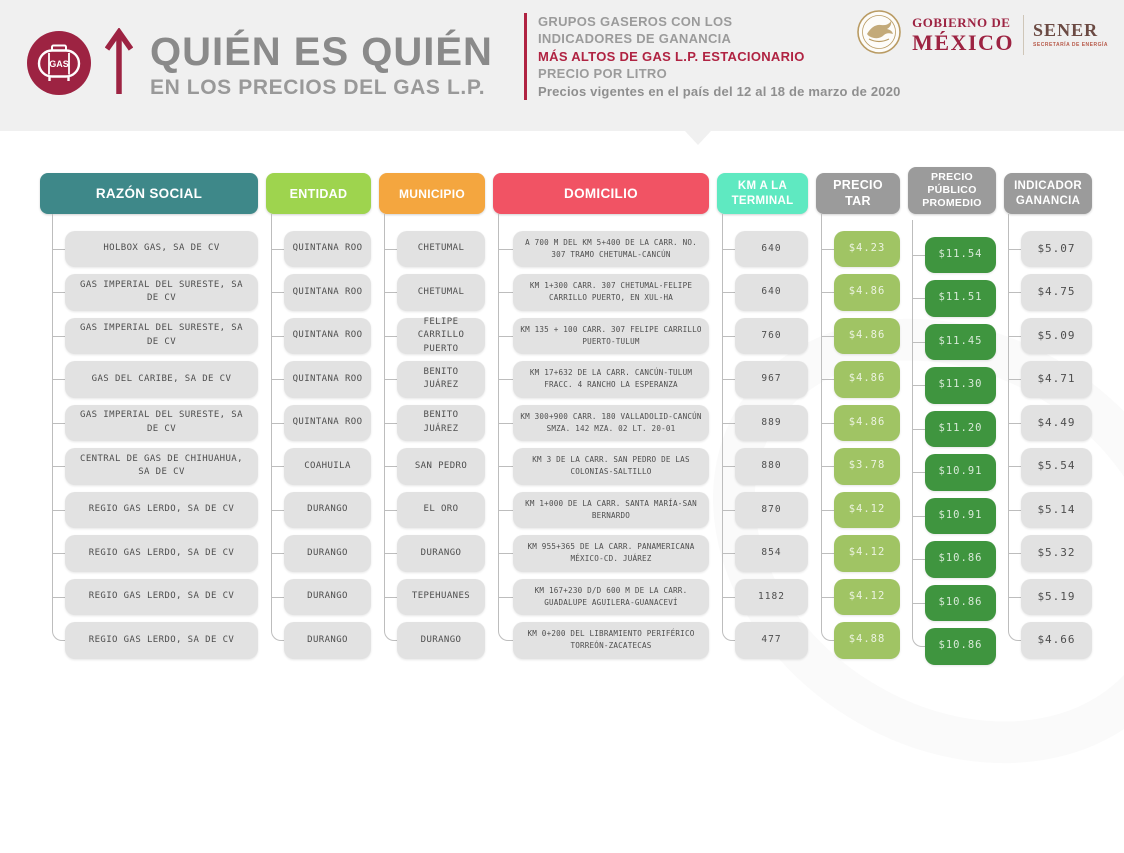 This screenshot has width=1124, height=853. Describe the element at coordinates (867, 248) in the screenshot. I see `cell-tar: $4.23` at that location.